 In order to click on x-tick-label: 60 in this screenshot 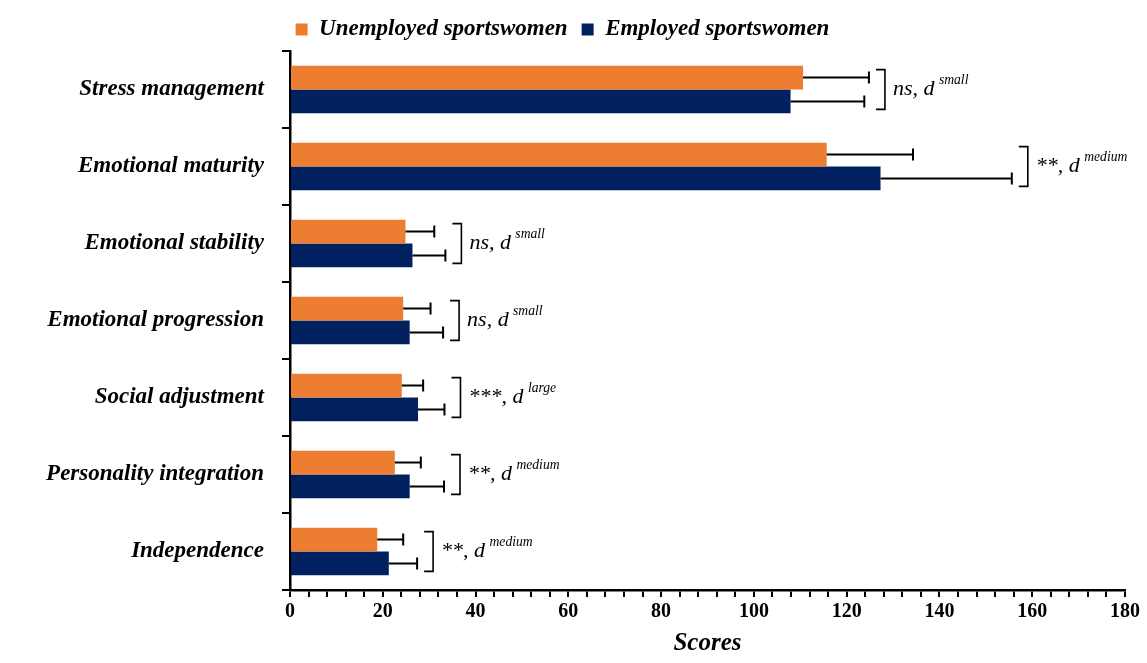, I will do `click(568, 610)`.